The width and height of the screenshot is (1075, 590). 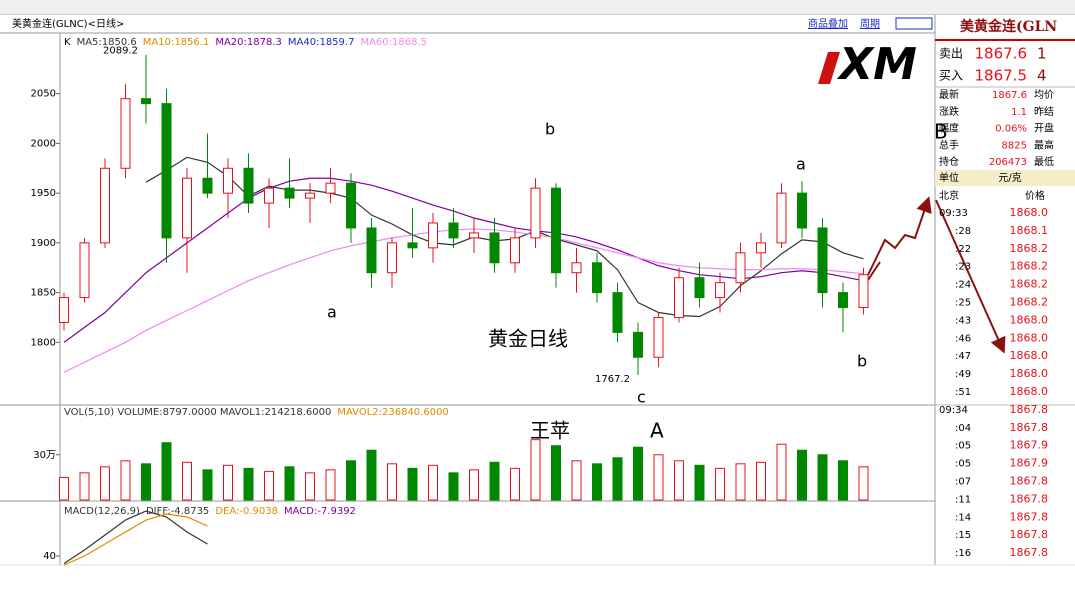 What do you see at coordinates (951, 76) in the screenshot?
I see `quote-label: 买入` at bounding box center [951, 76].